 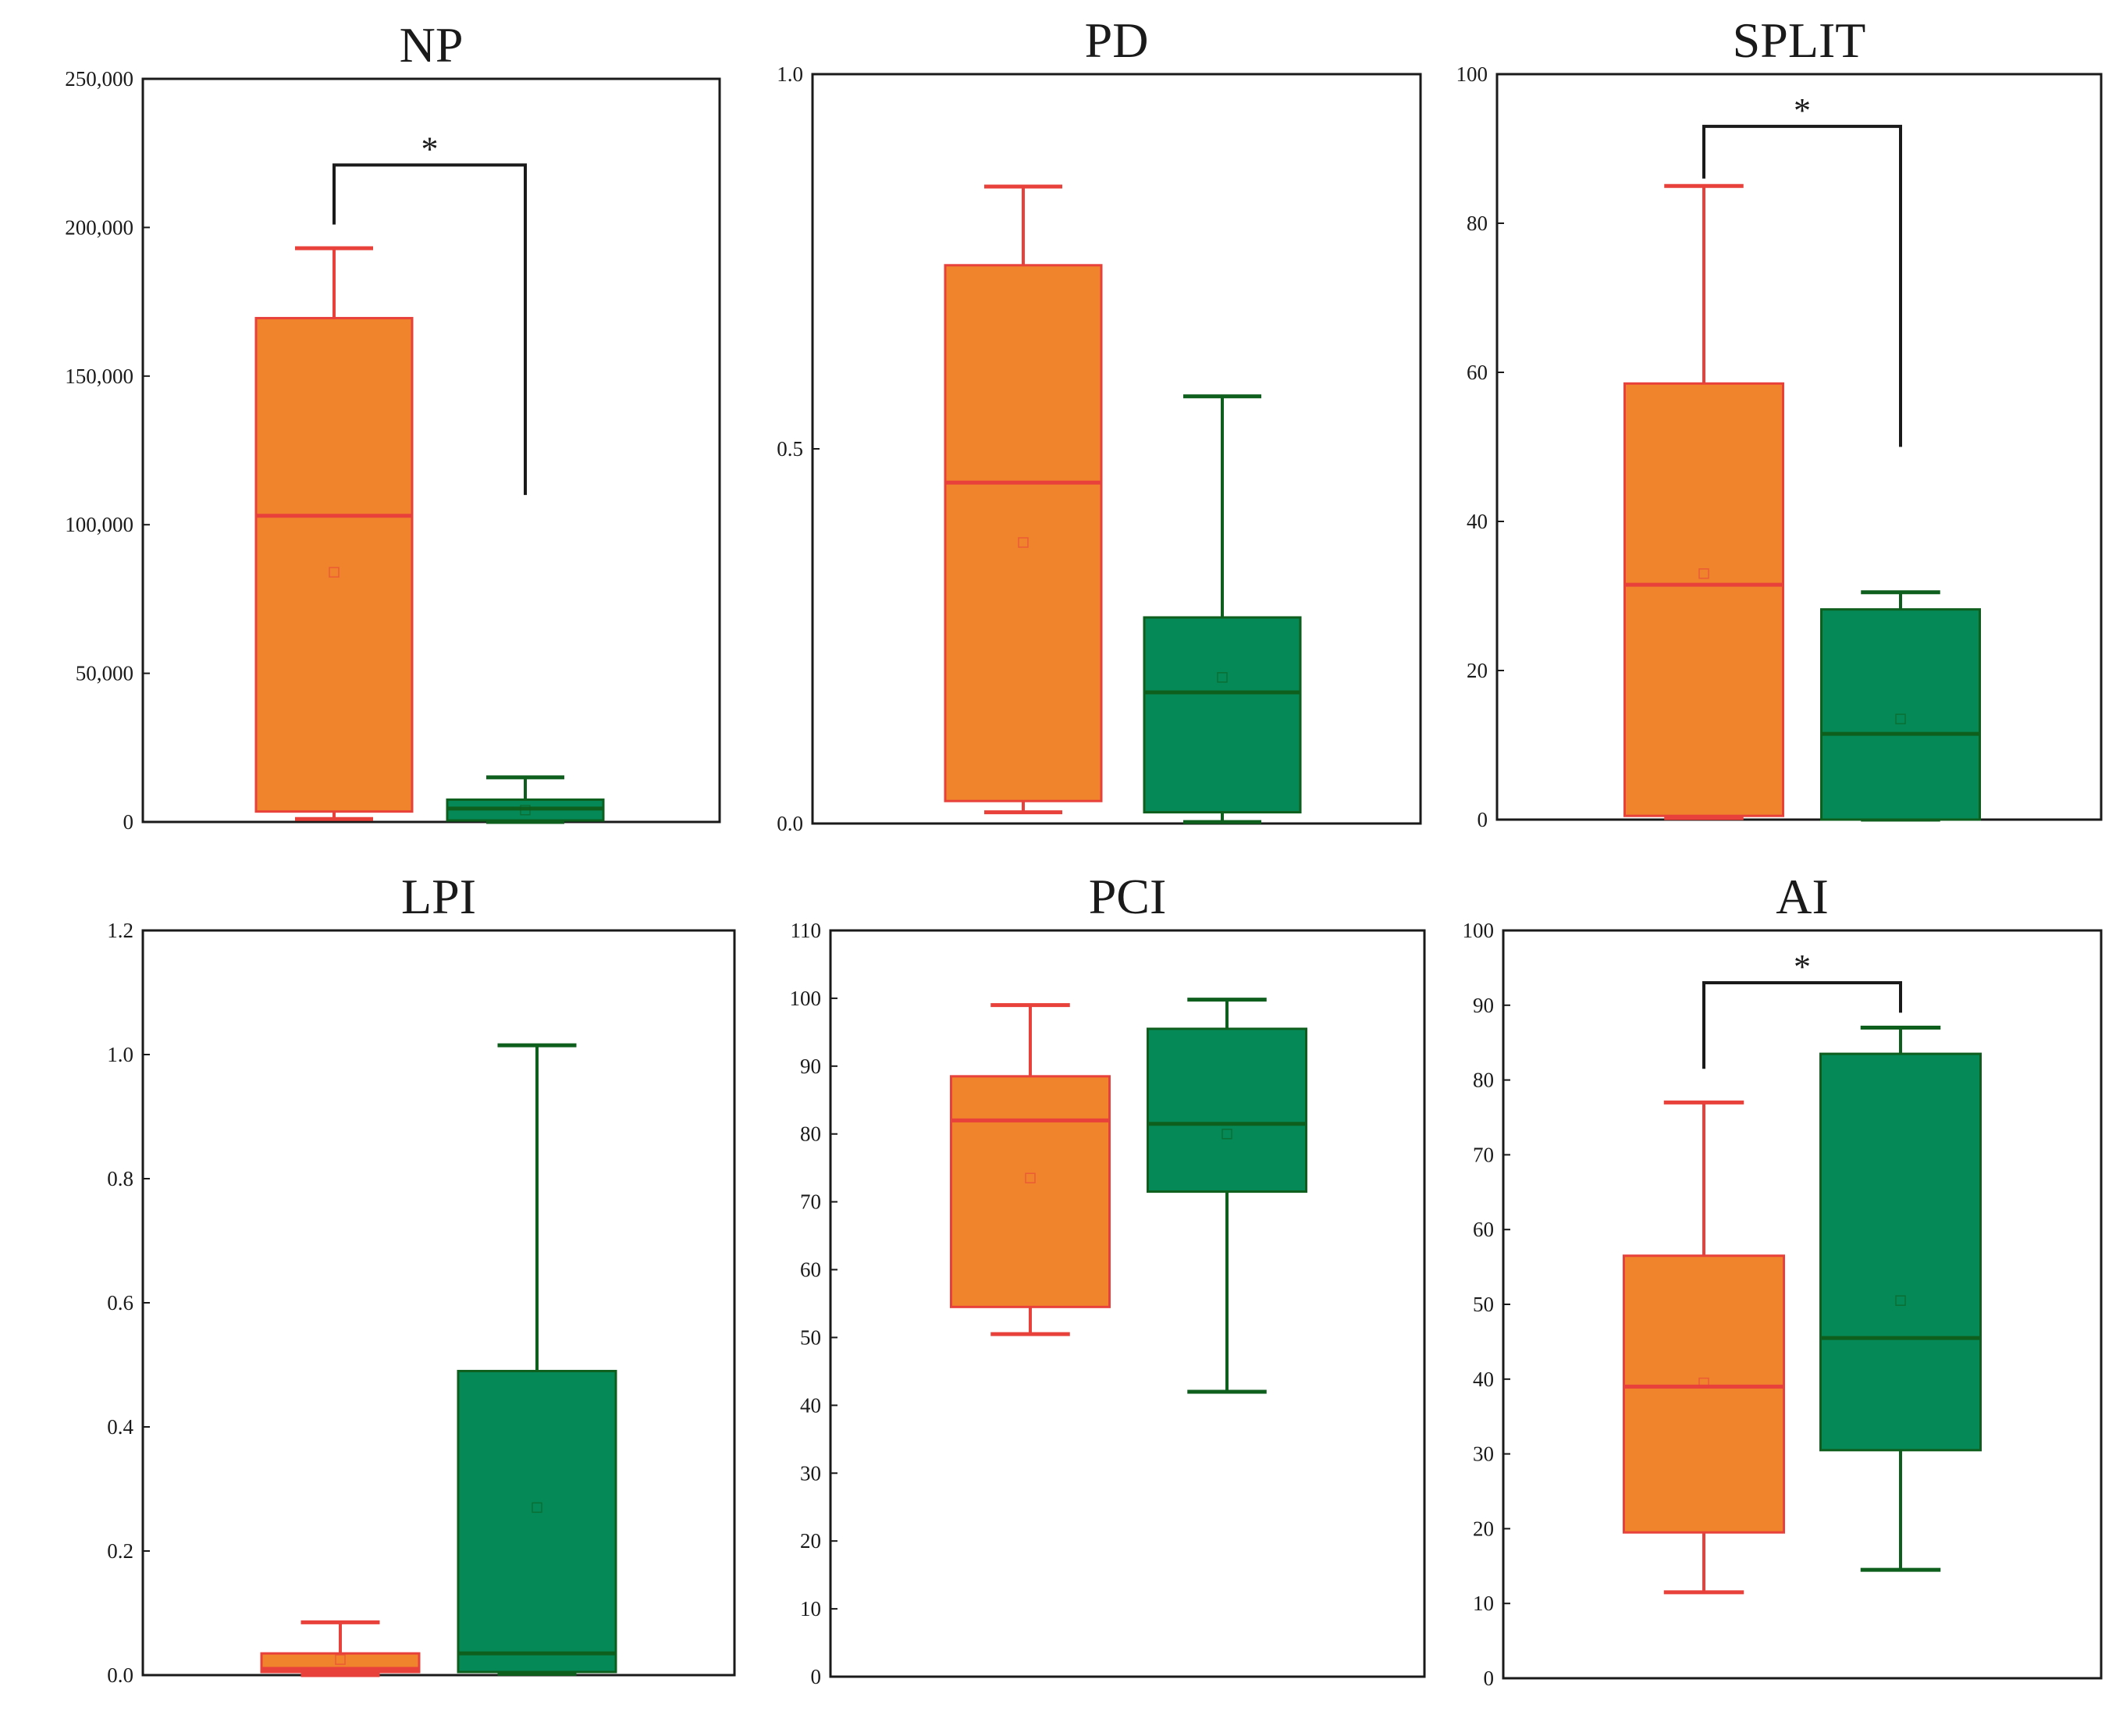 What do you see at coordinates (99, 524) in the screenshot?
I see `y-tick-label: 100,000` at bounding box center [99, 524].